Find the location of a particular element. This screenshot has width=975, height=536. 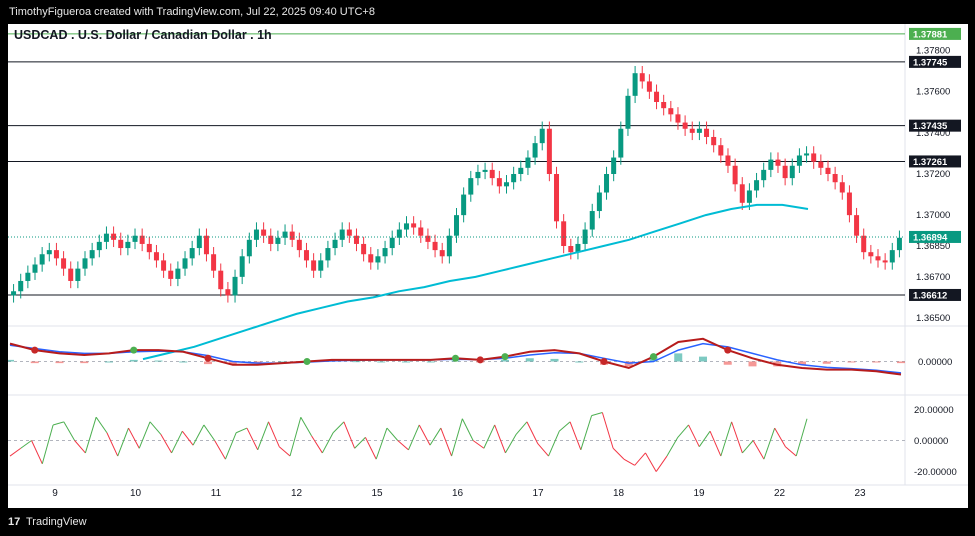

price-tick-label: 1.37600 is located at coordinates (933, 92).